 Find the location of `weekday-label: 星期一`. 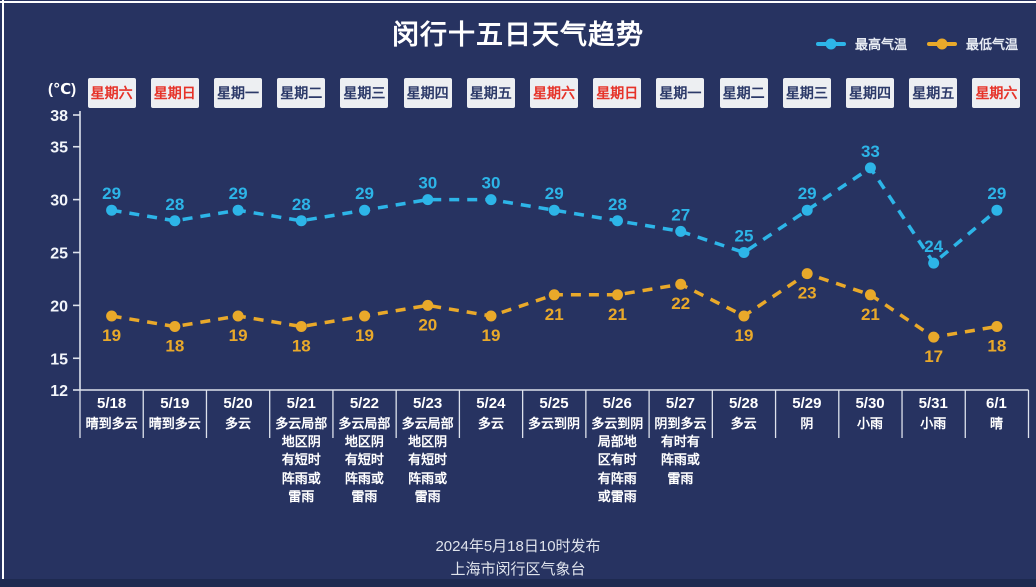

weekday-label: 星期一 is located at coordinates (238, 93).